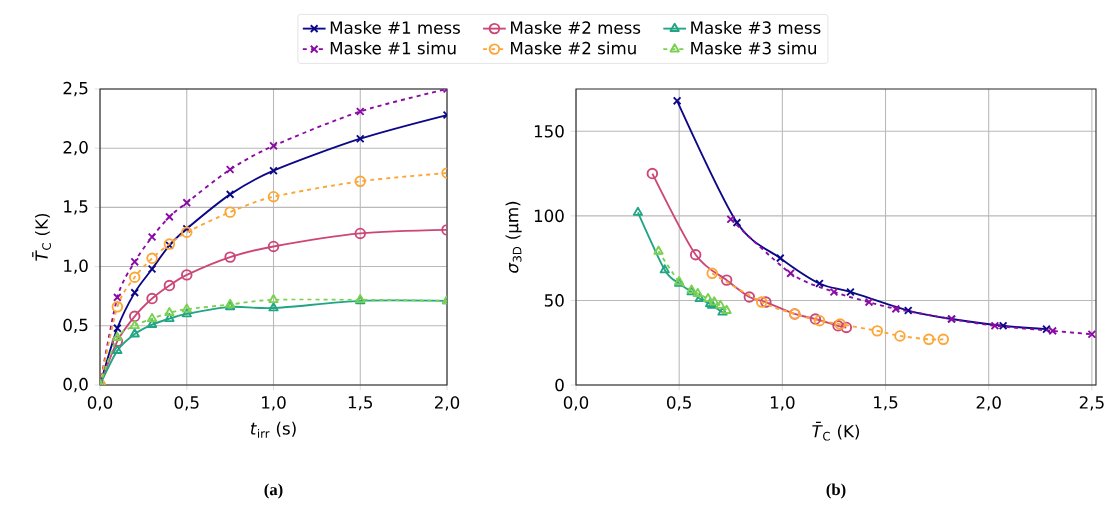 The width and height of the screenshot is (1113, 506). What do you see at coordinates (1091, 403) in the screenshot?
I see `x-tick-label: 2,5` at bounding box center [1091, 403].